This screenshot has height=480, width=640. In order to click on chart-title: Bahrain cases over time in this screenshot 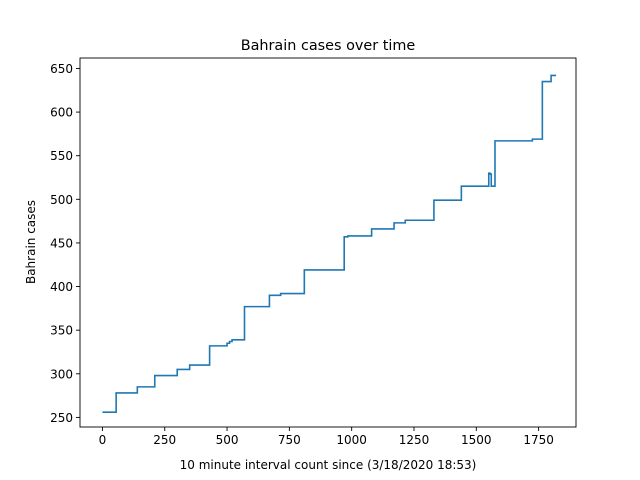, I will do `click(328, 46)`.